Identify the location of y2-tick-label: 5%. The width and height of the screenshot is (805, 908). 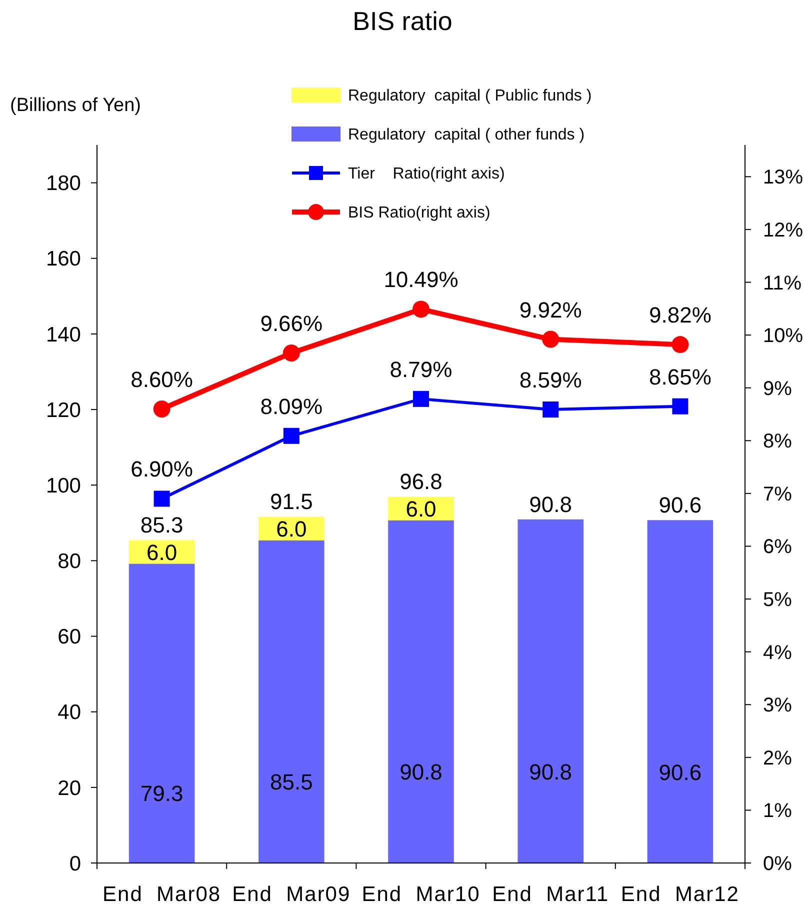
(777, 600).